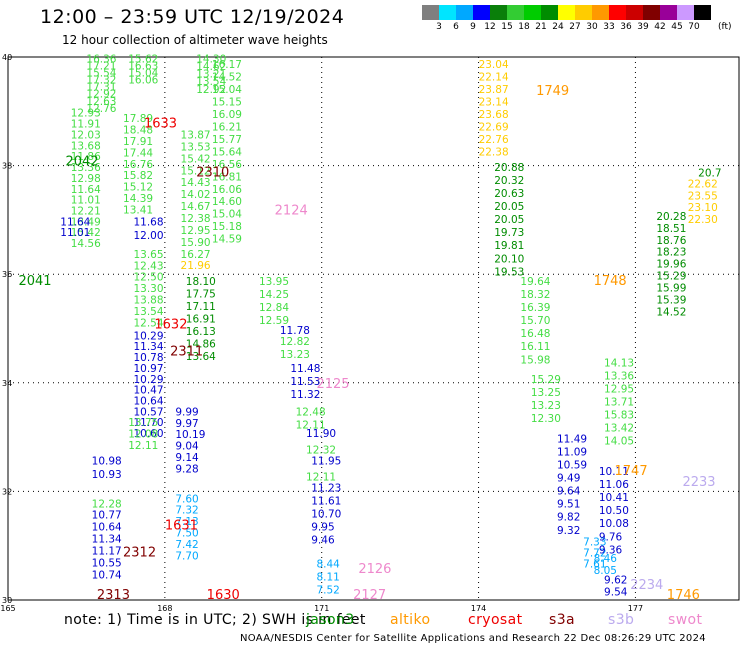 This screenshot has width=740, height=650. What do you see at coordinates (138, 119) in the screenshot?
I see `wave-height-value: 17.89` at bounding box center [138, 119].